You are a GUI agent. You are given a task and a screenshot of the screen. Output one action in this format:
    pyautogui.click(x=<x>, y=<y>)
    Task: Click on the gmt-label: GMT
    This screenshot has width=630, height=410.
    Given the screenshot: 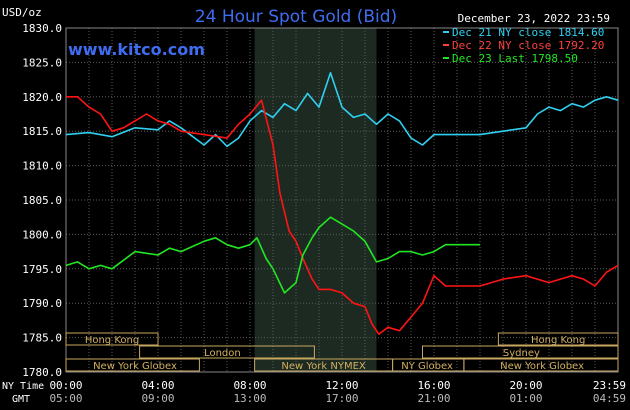 What is the action you would take?
    pyautogui.click(x=21, y=399)
    